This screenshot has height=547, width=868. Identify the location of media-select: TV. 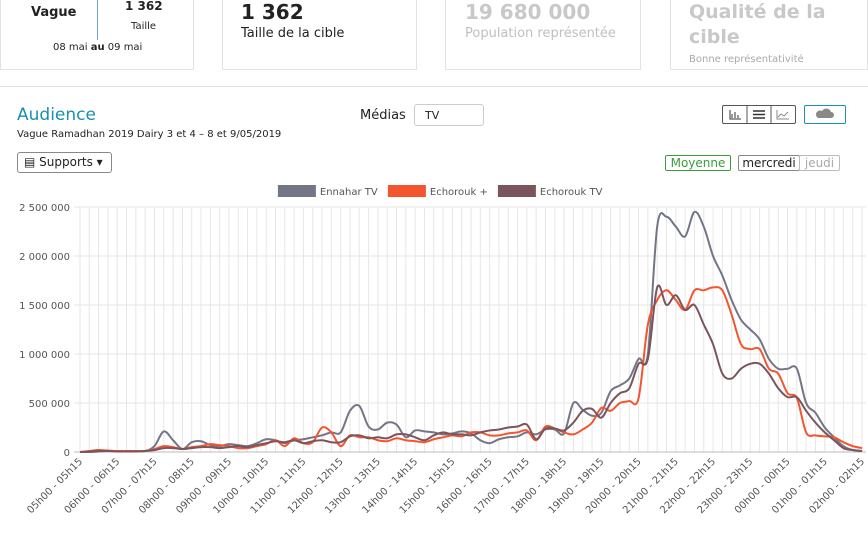
(449, 115).